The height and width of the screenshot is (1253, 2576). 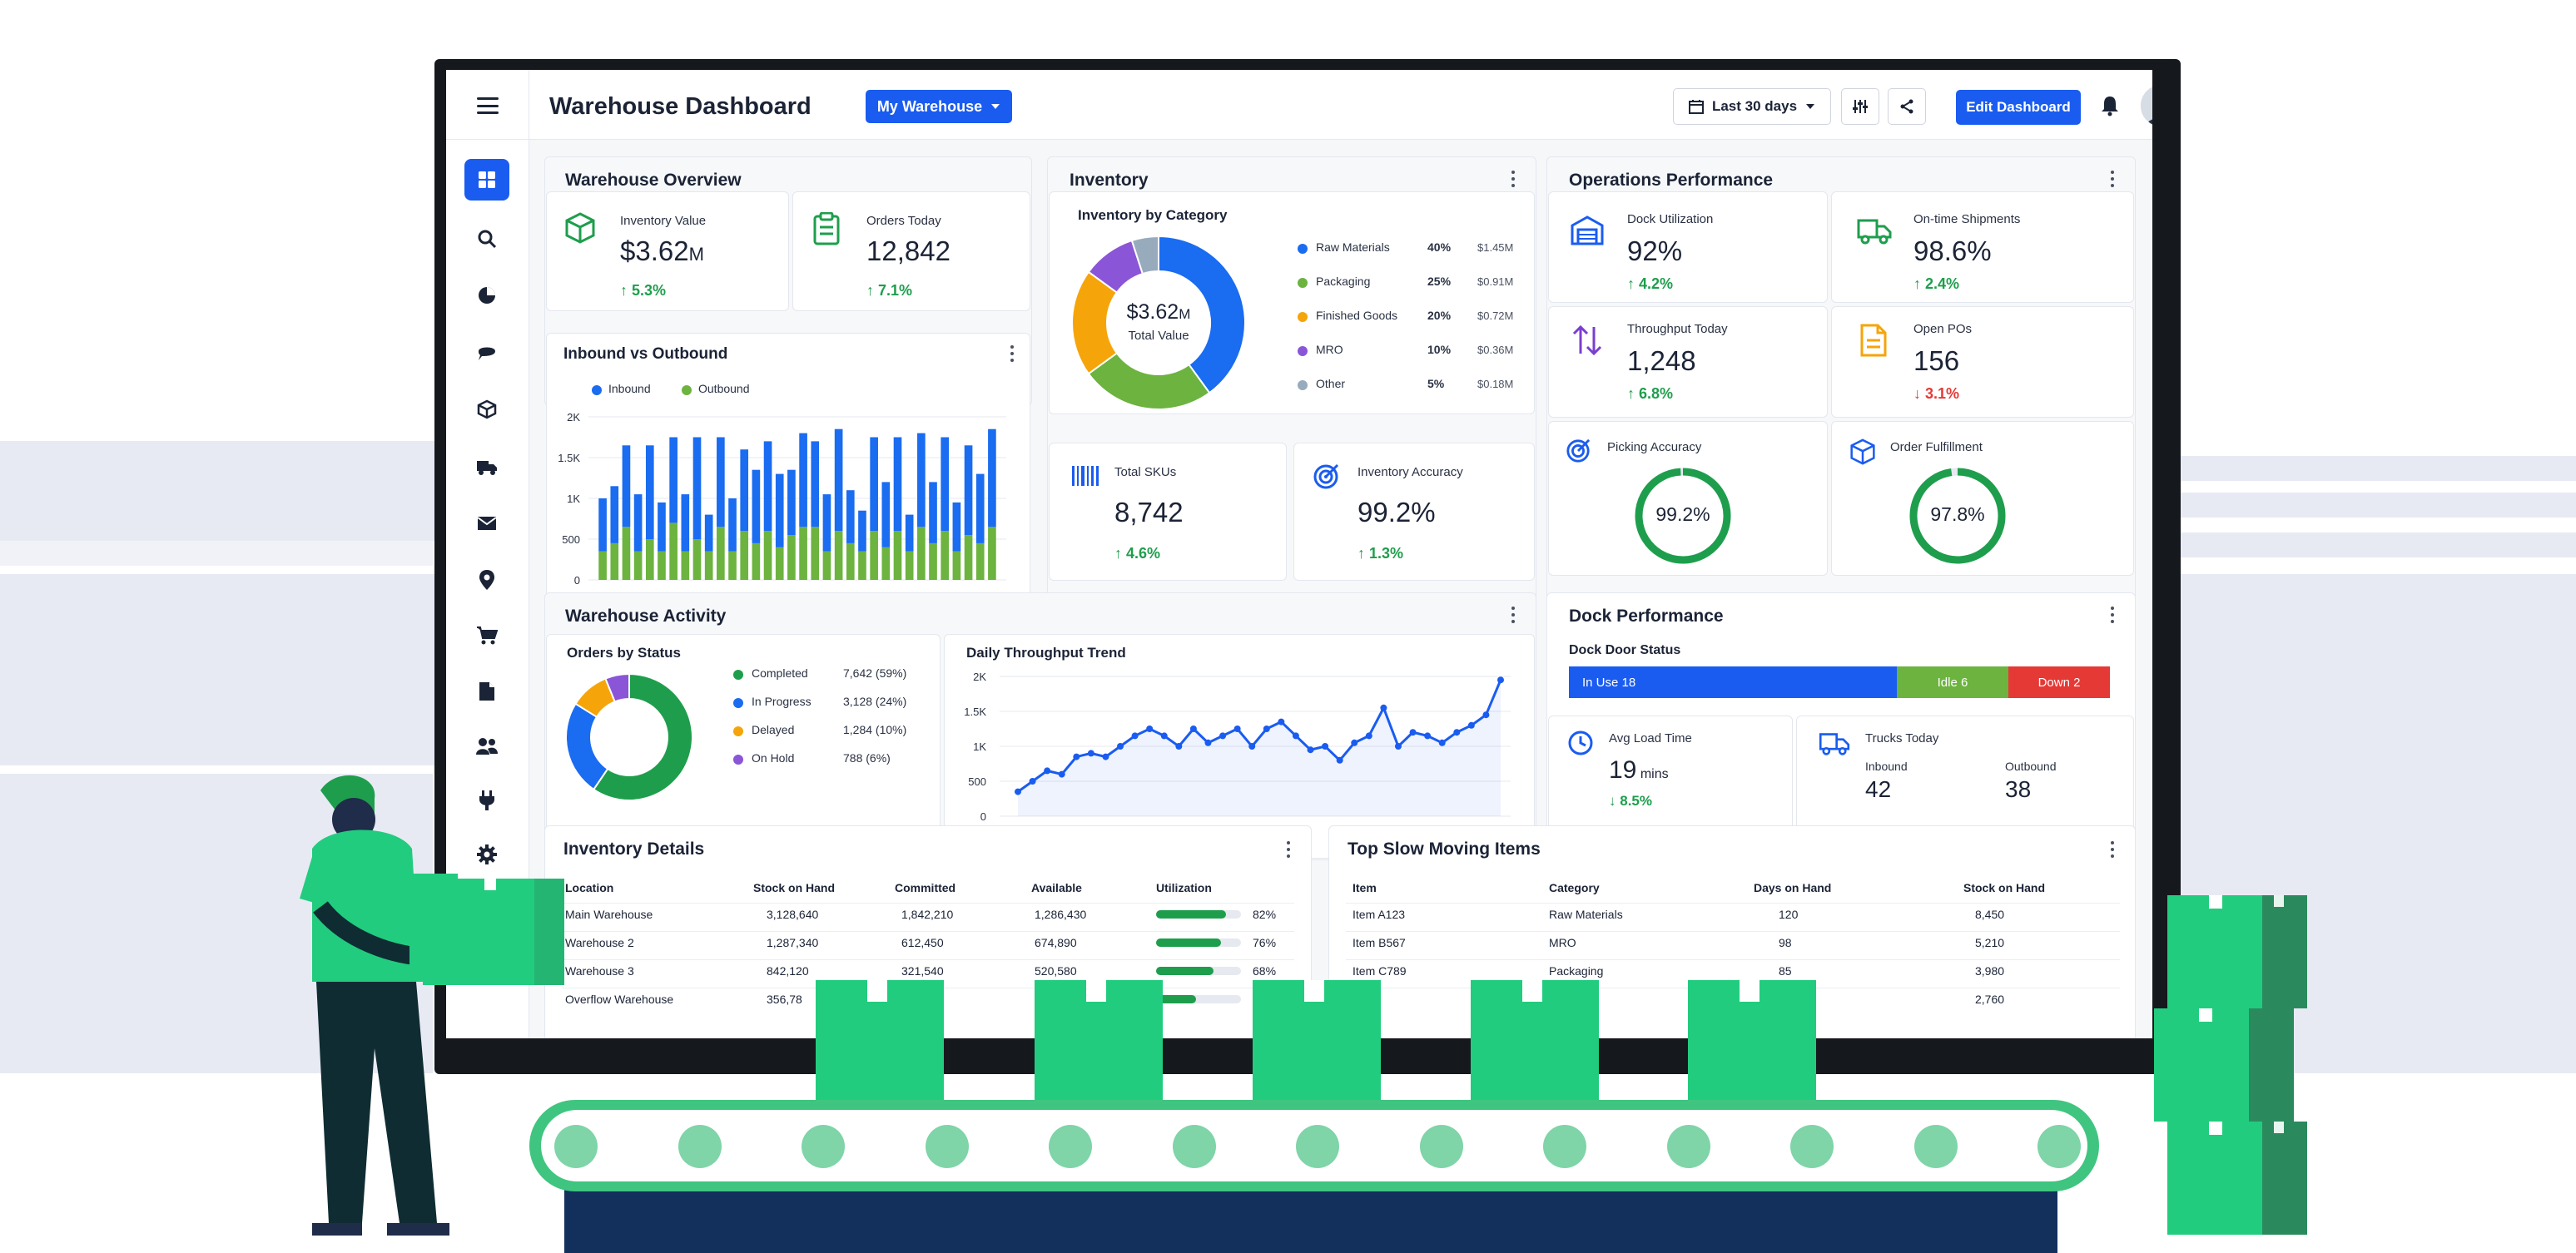 What do you see at coordinates (911, 251) in the screenshot?
I see `orders-today-tile: Orders Today 12,842 ↑ 7.1%` at bounding box center [911, 251].